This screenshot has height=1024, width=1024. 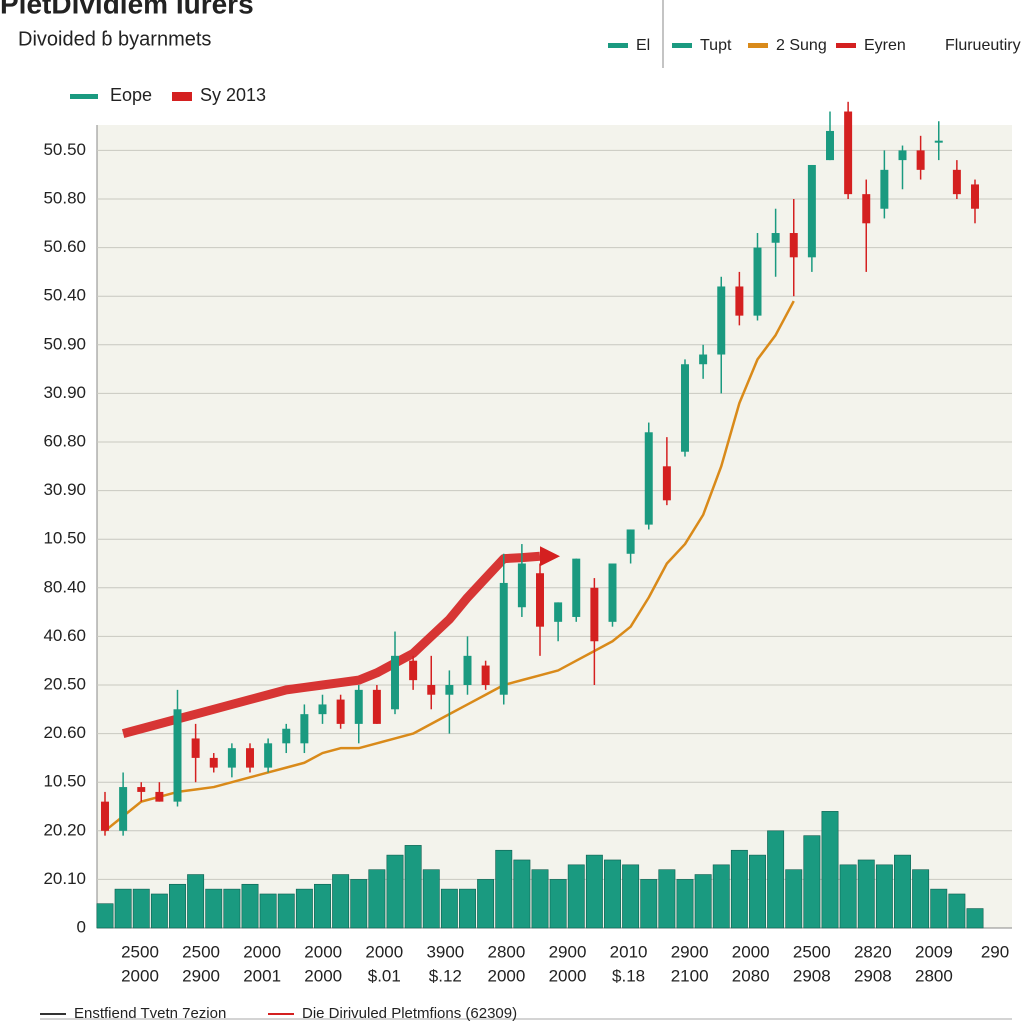 What do you see at coordinates (885, 45) in the screenshot?
I see `legend-label: Eyren` at bounding box center [885, 45].